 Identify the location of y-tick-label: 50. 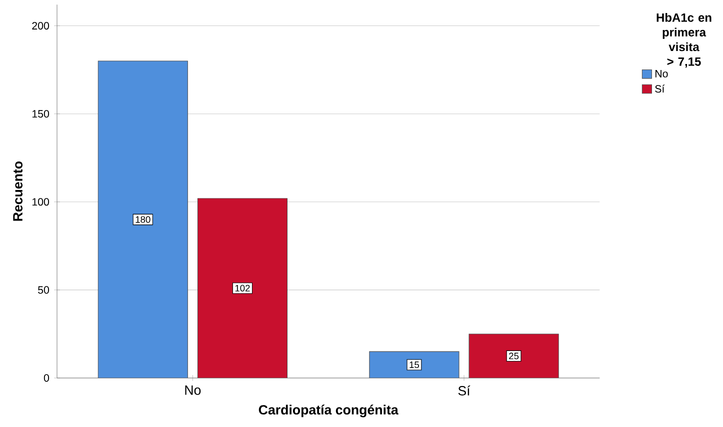
(44, 290).